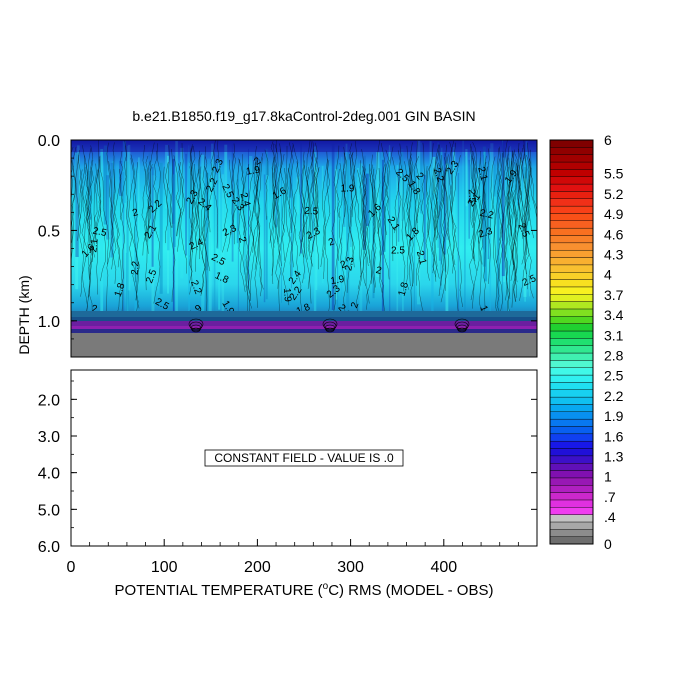 Image resolution: width=700 pixels, height=700 pixels. What do you see at coordinates (94, 245) in the screenshot?
I see `contour-label: 2.1` at bounding box center [94, 245].